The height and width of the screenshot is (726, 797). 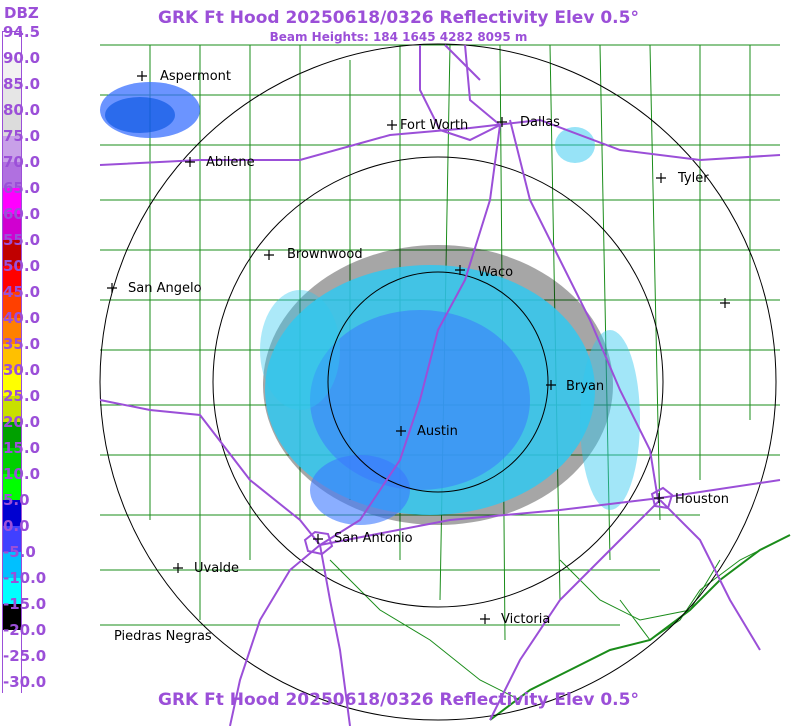 What do you see at coordinates (22, 396) in the screenshot?
I see `legend-label: 25.0` at bounding box center [22, 396].